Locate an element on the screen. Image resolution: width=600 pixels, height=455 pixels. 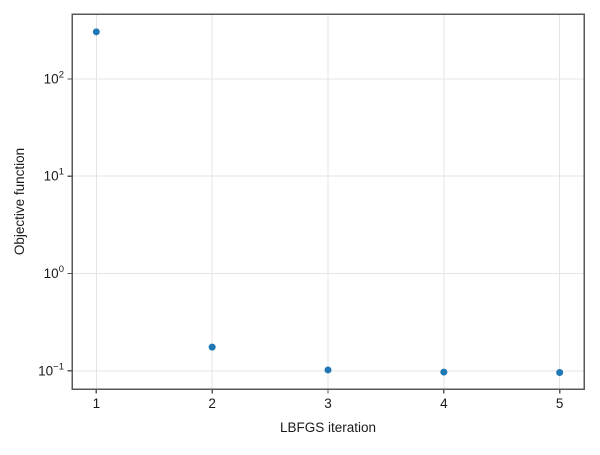
y-tick-label: 10¹ is located at coordinates (54, 175).